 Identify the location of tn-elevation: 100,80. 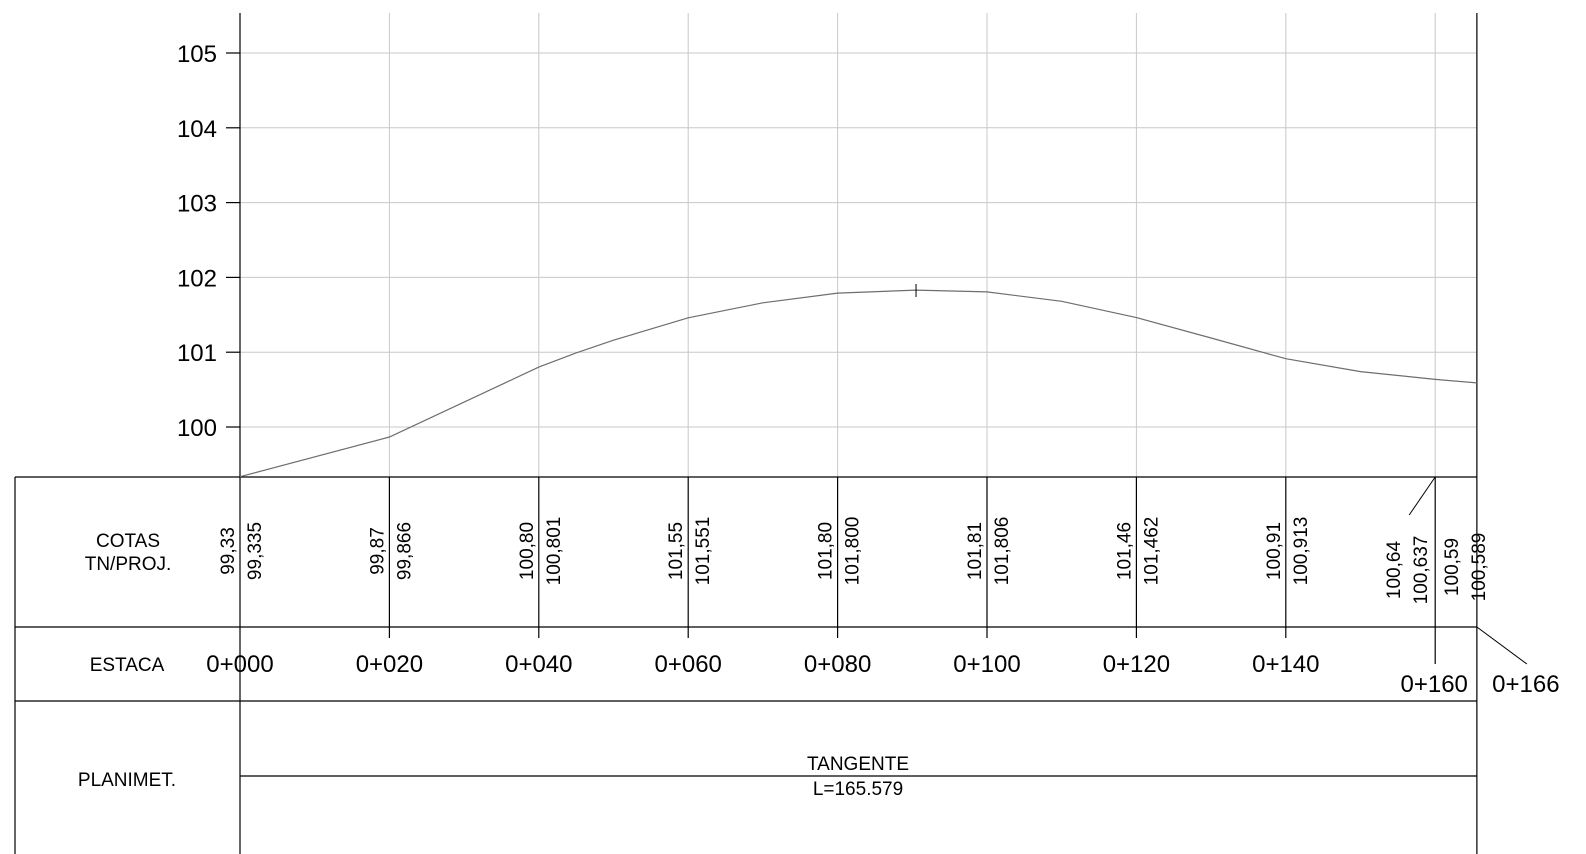
(527, 551).